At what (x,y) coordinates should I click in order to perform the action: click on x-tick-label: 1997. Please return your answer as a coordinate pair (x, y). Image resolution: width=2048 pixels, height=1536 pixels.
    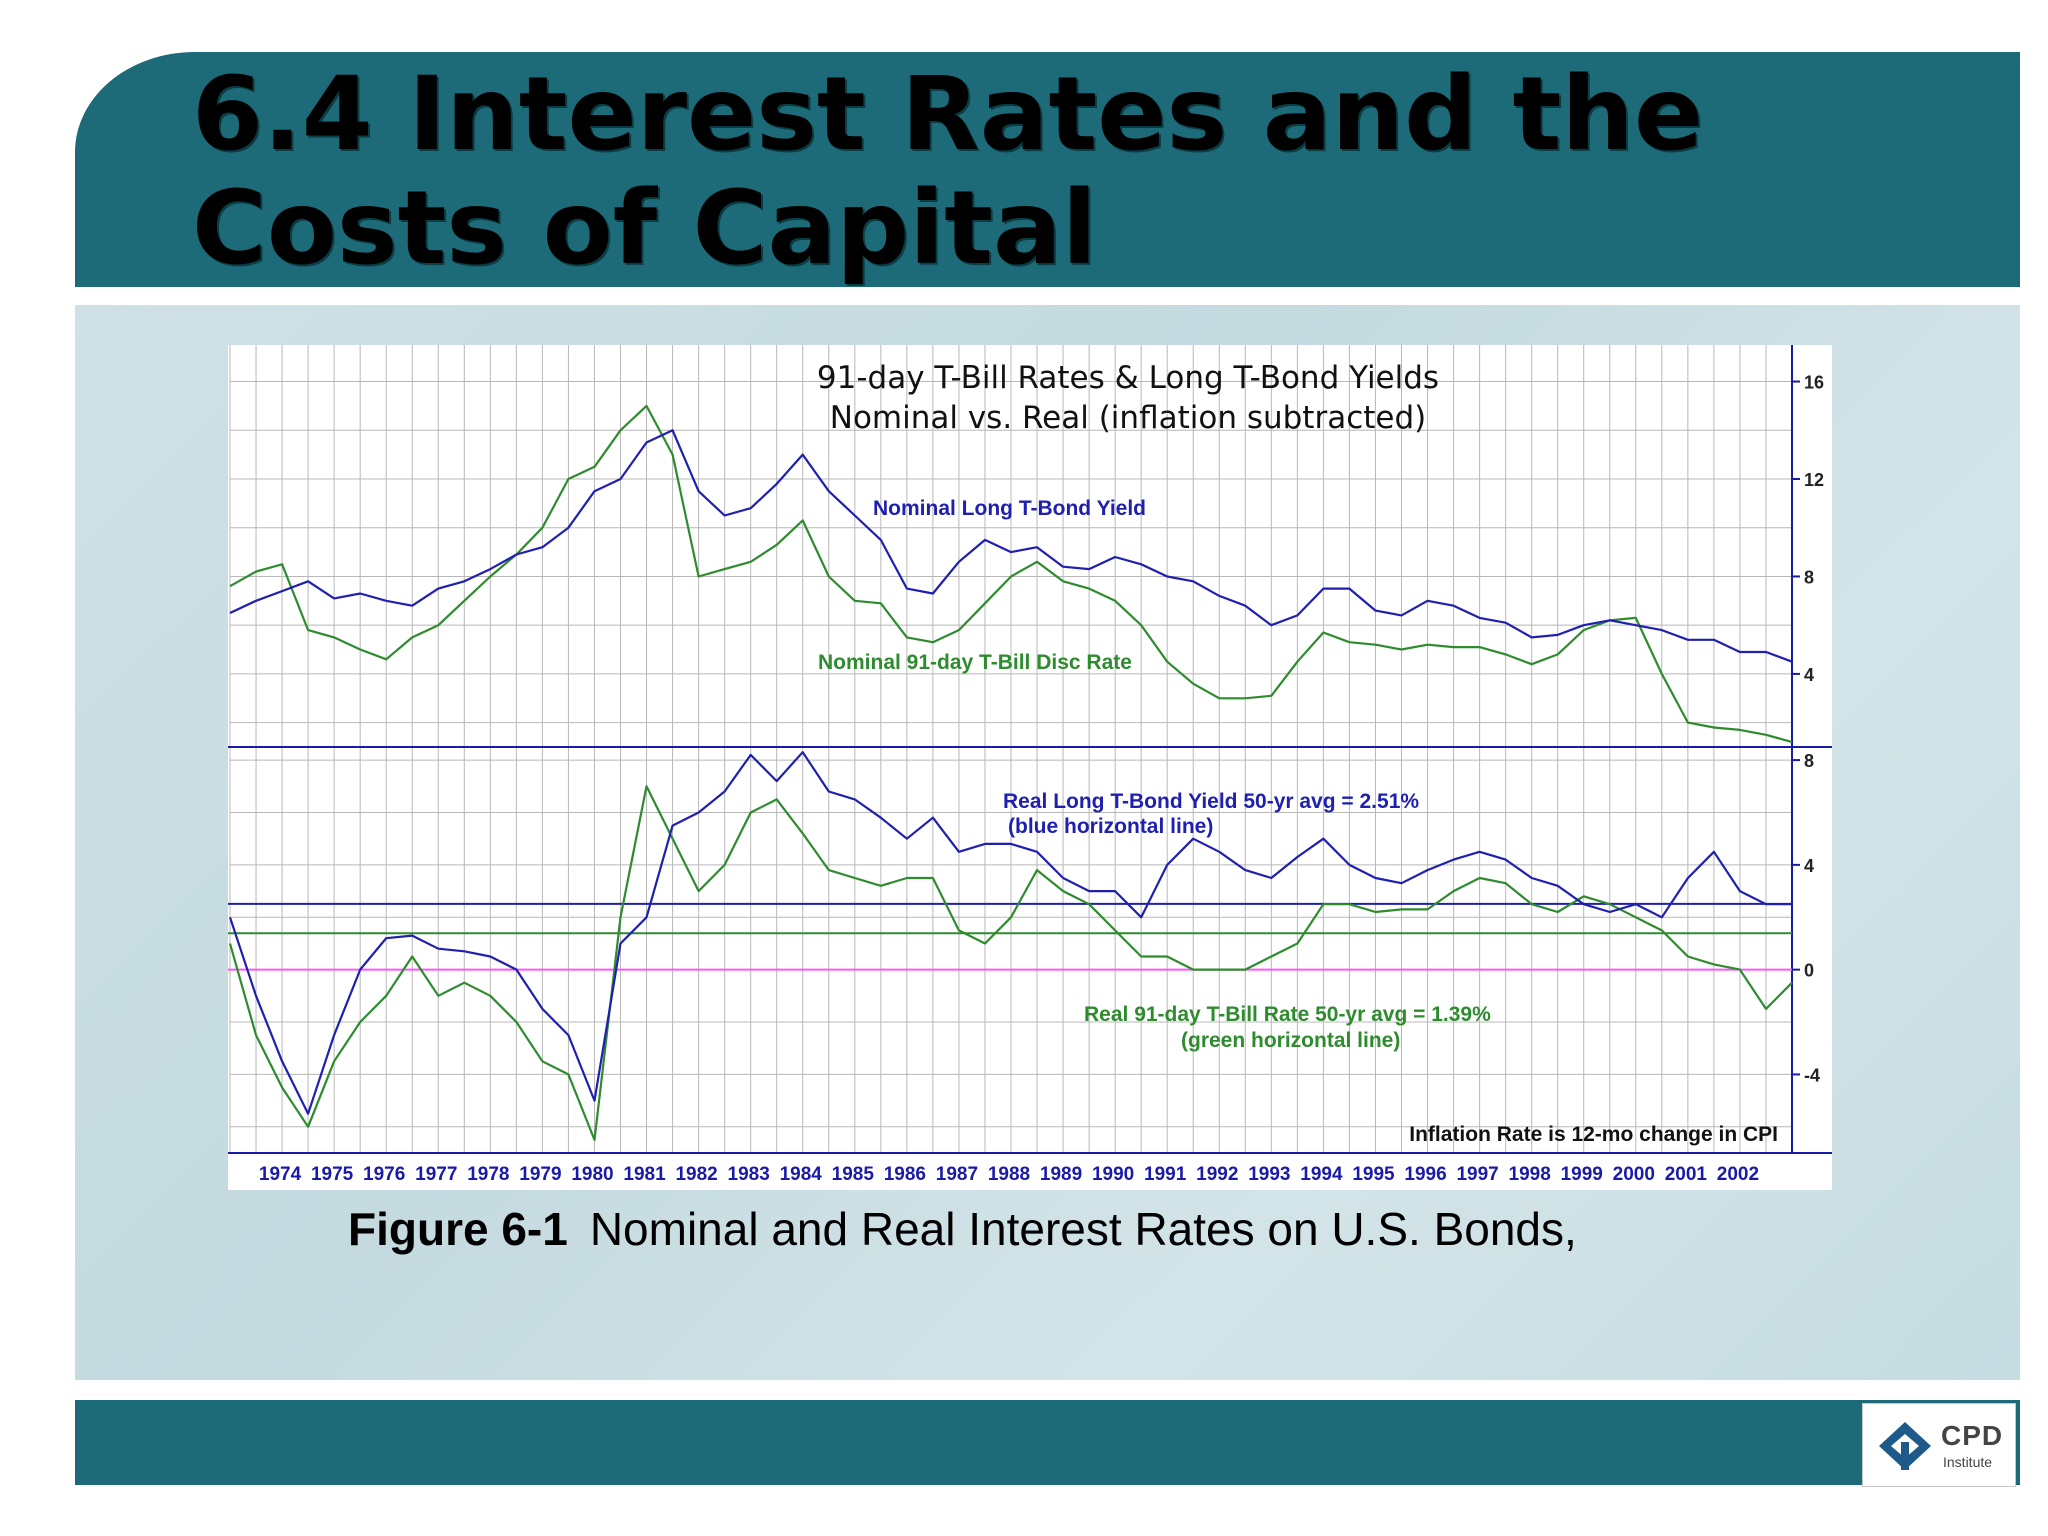
    Looking at the image, I should click on (1477, 1174).